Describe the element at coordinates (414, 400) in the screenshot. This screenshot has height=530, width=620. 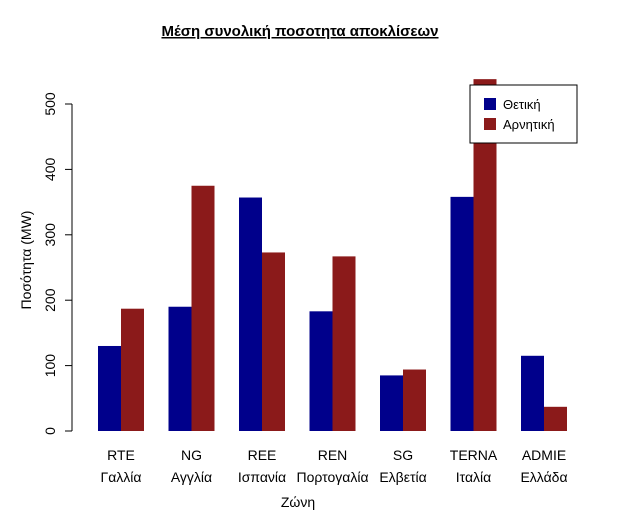
I see `bar-sg-negative` at that location.